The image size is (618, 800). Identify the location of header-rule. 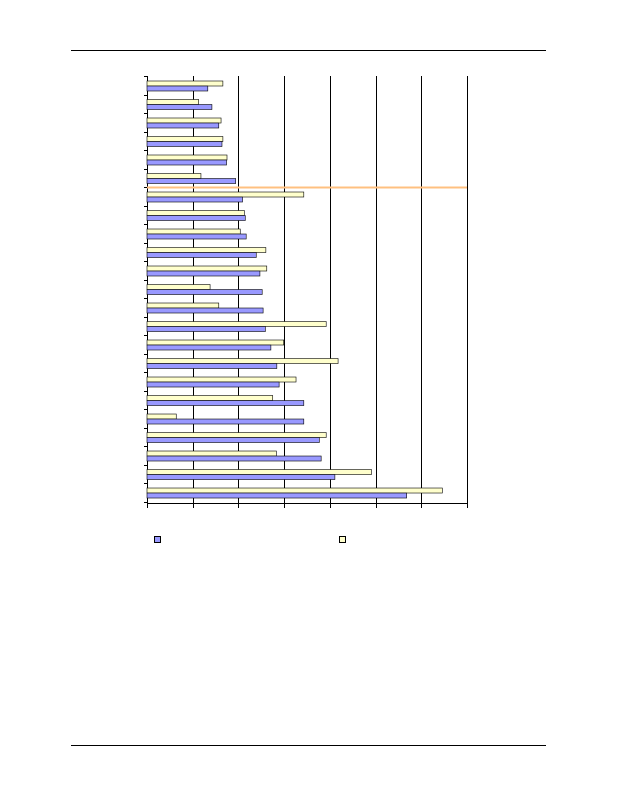
(308, 50).